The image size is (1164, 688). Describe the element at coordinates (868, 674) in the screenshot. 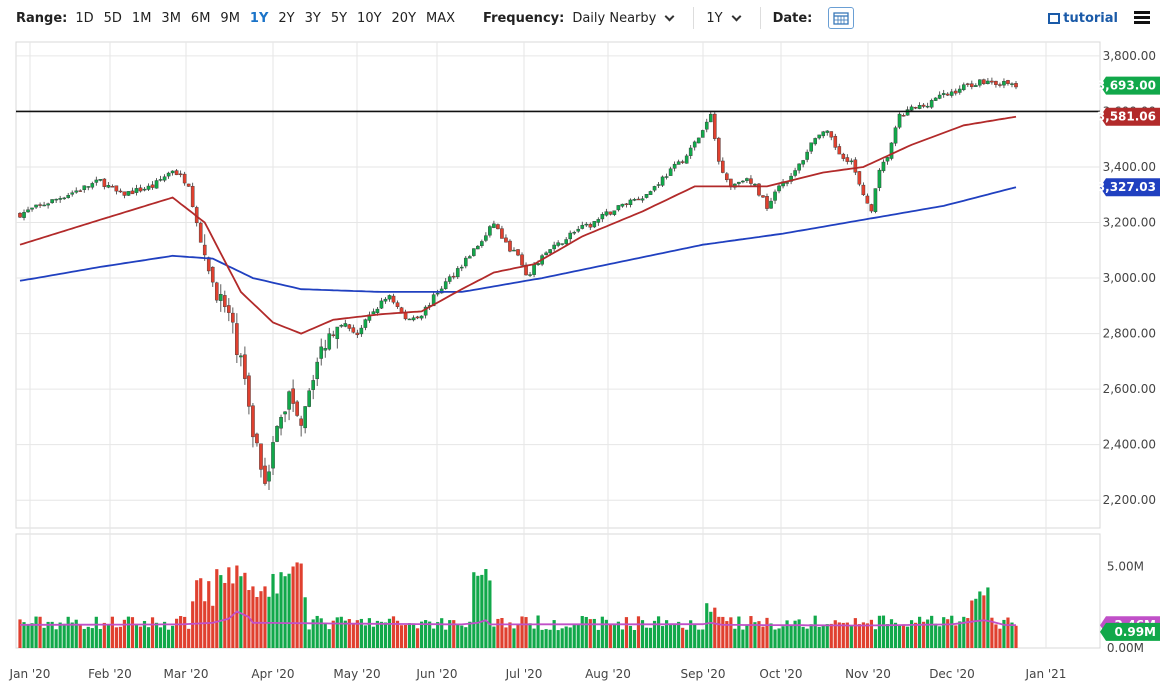

I see `month-tick-label: Nov '20` at that location.